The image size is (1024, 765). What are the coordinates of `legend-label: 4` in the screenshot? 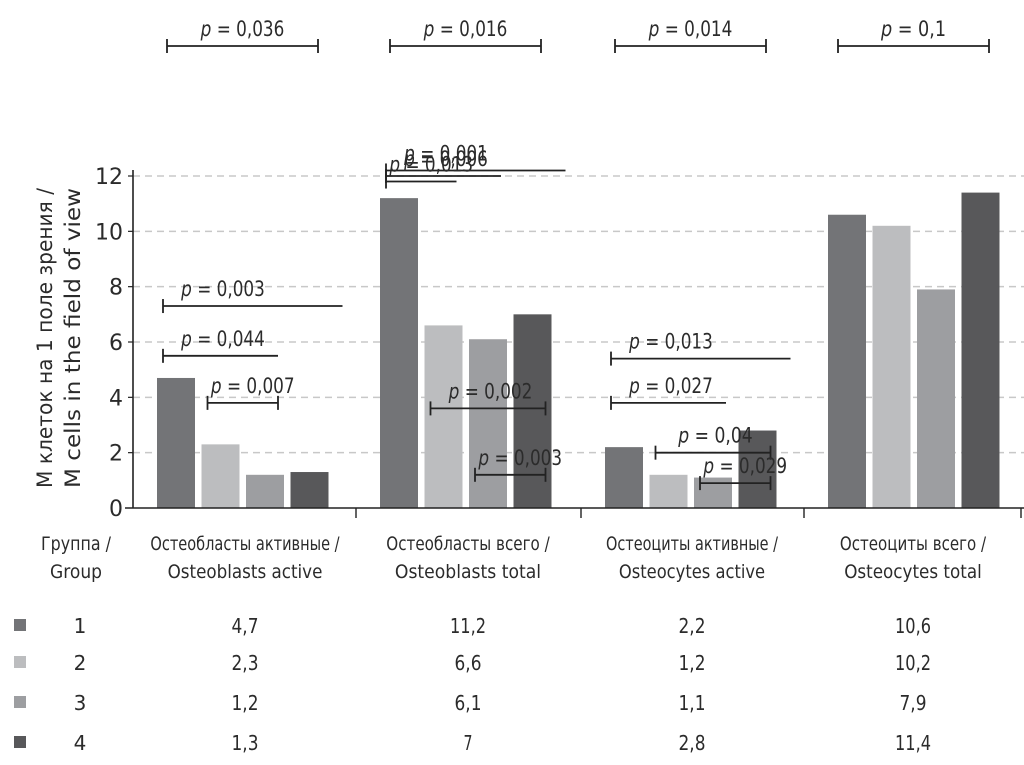 It's located at (80, 743).